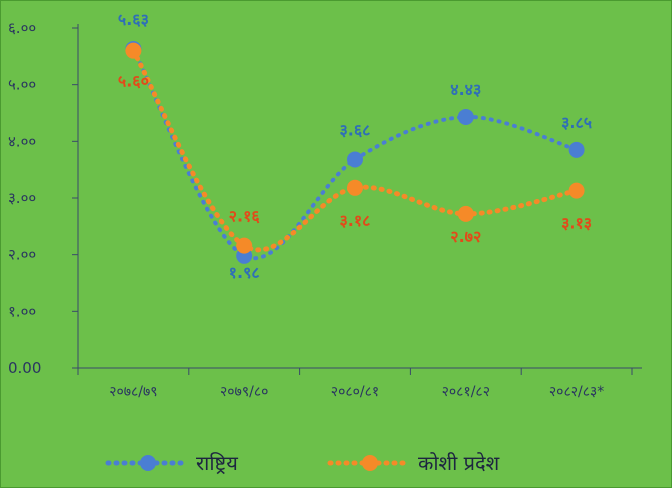 The height and width of the screenshot is (488, 672). I want to click on y-axis: 0.00 १.०० २.०० ३.०० ४.०० ५.०० ६.००, so click(43, 198).